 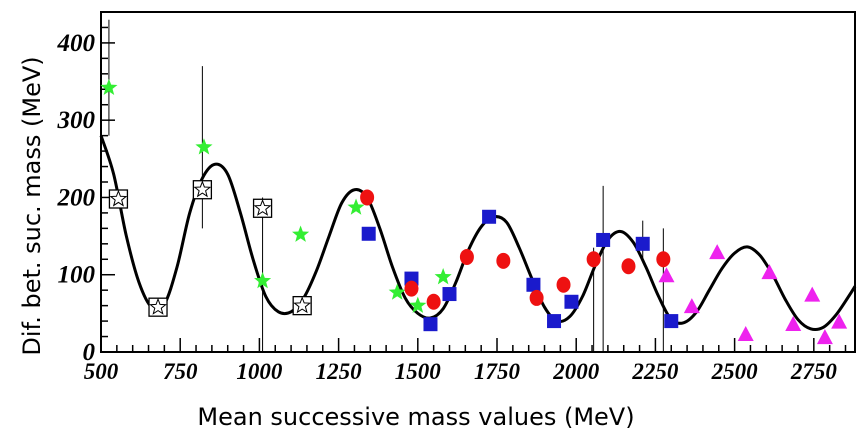 I want to click on x-tick-label: 1500, so click(x=418, y=371).